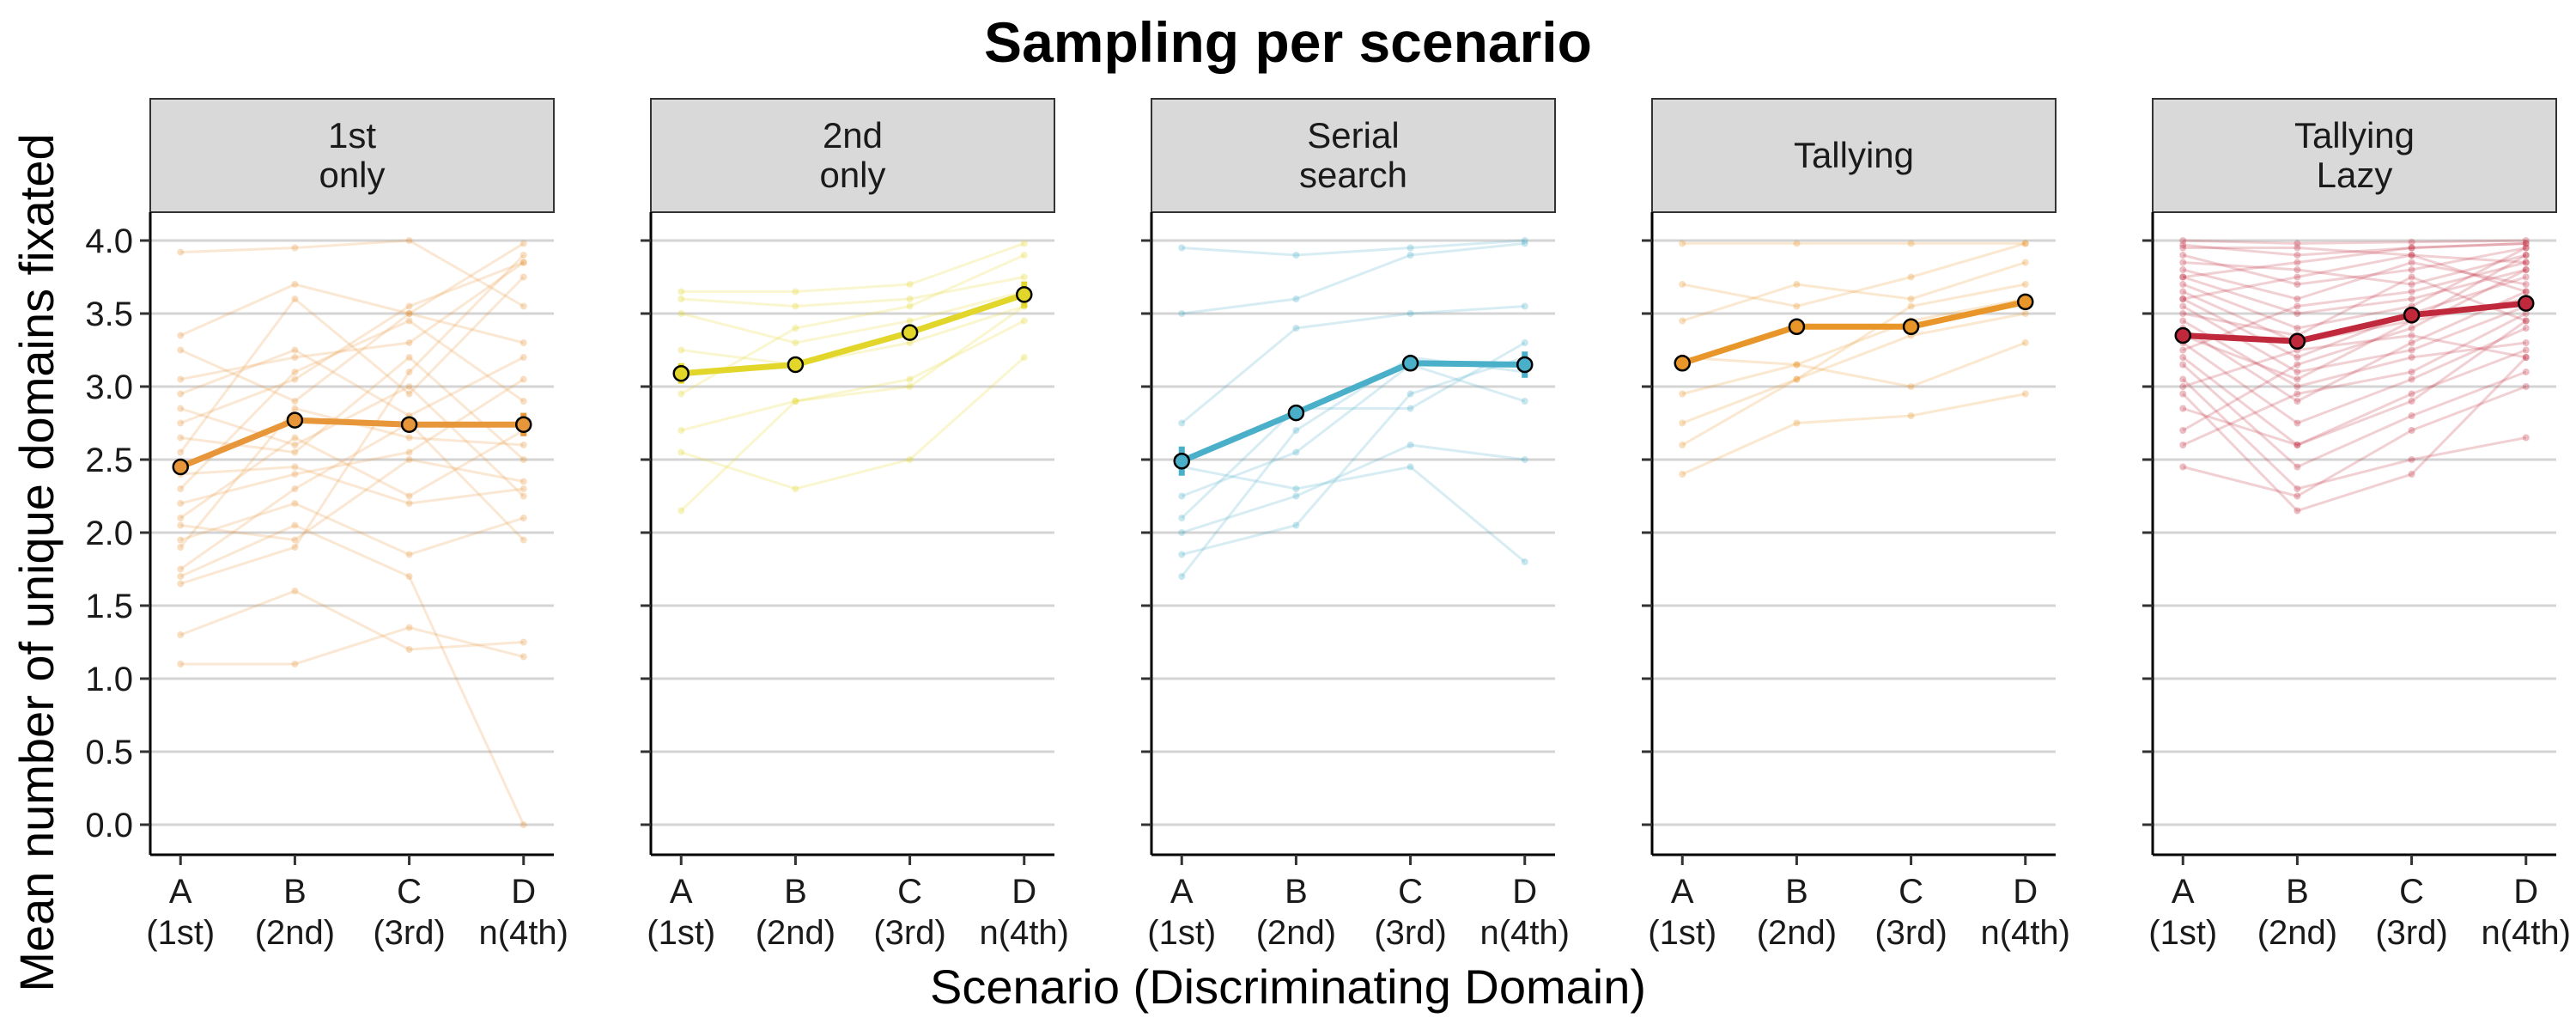 The height and width of the screenshot is (1030, 2576). Describe the element at coordinates (352, 135) in the screenshot. I see `facet-strip-label: 1st` at that location.